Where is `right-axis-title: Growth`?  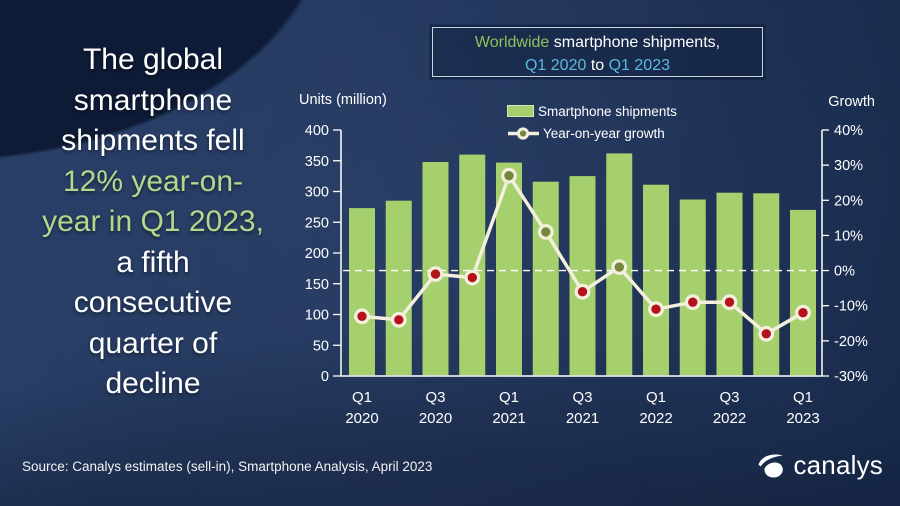 right-axis-title: Growth is located at coordinates (851, 102).